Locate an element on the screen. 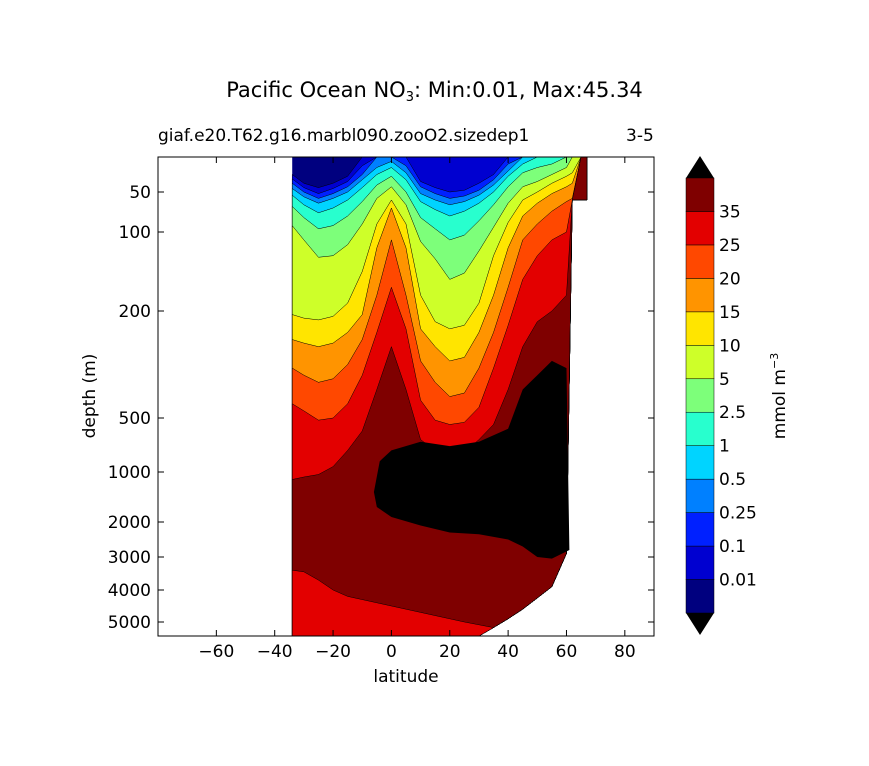 This screenshot has height=766, width=869. x-tick-label: −40 is located at coordinates (275, 652).